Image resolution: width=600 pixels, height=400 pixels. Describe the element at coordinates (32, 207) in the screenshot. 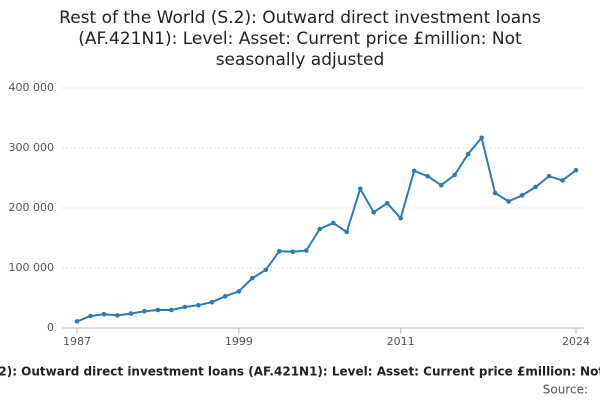

I see `y-tick-label: 200 000` at that location.